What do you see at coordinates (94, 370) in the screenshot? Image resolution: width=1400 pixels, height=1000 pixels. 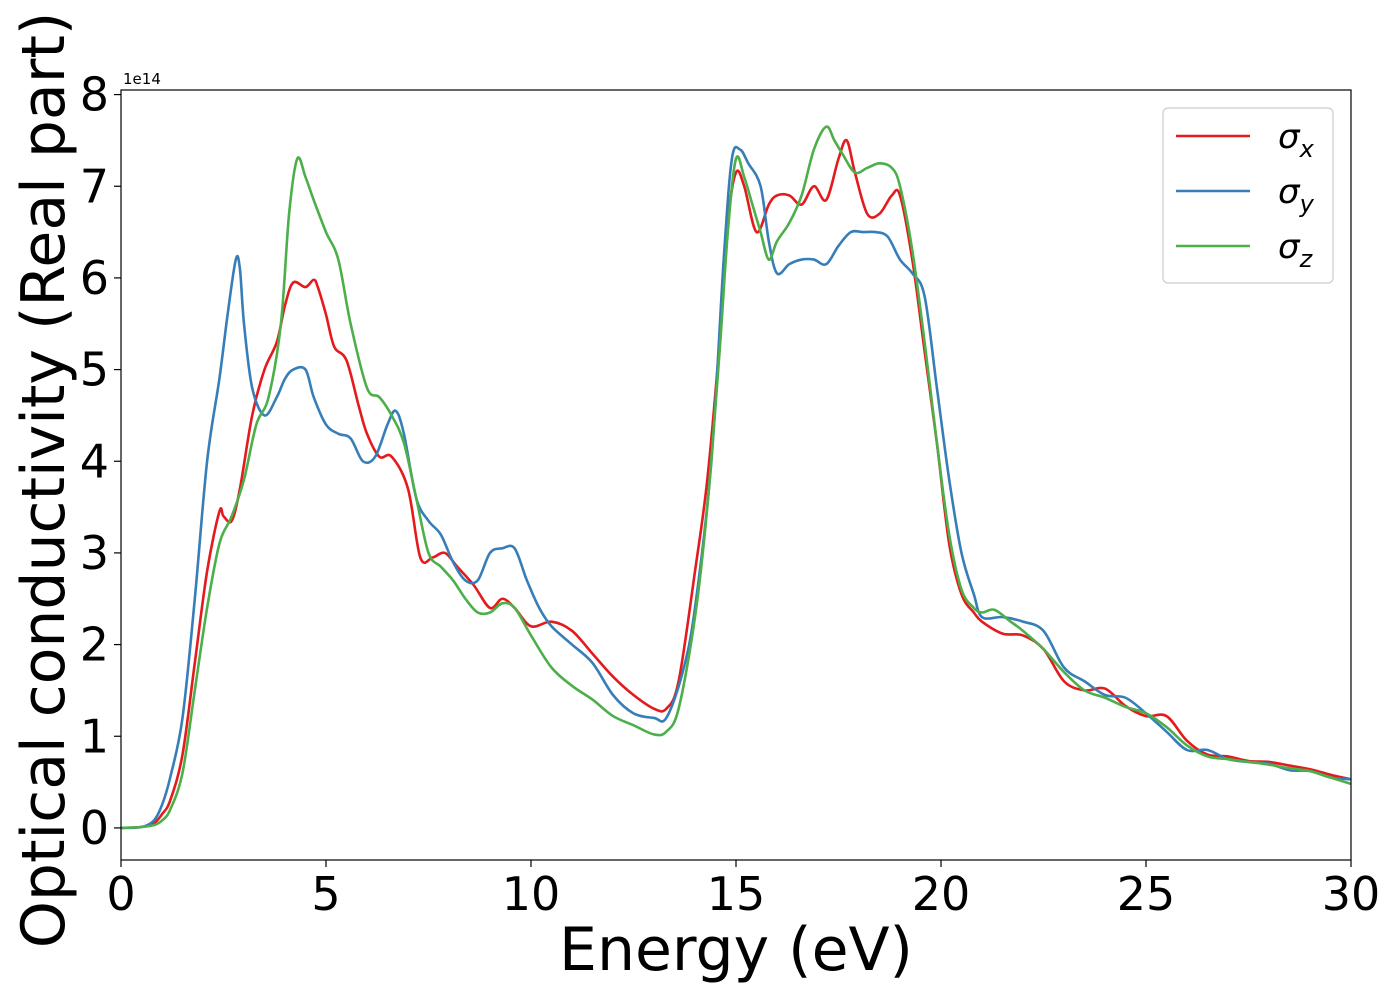 I see `y-tick-label: 5` at bounding box center [94, 370].